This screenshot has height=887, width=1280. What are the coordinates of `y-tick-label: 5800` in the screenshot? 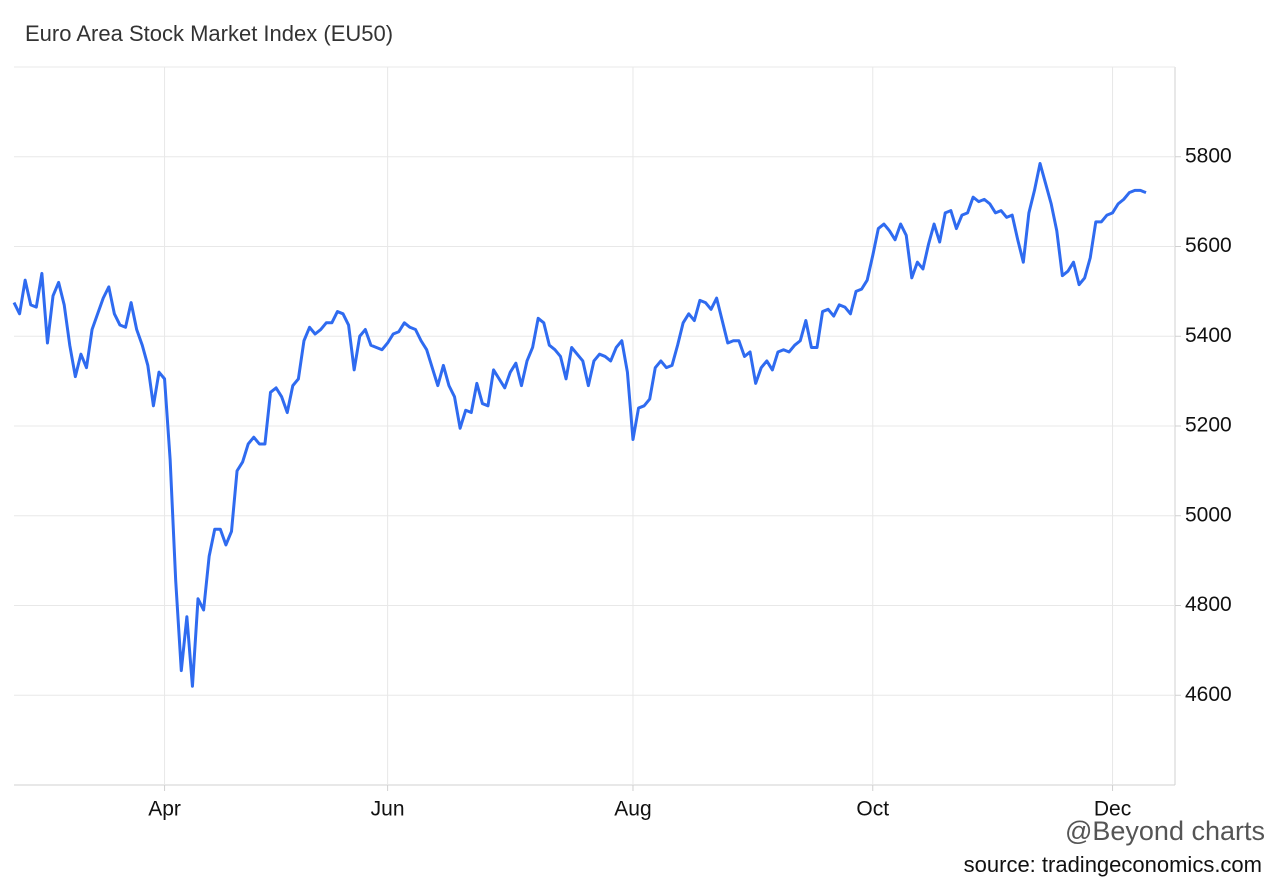 It's located at (1208, 155).